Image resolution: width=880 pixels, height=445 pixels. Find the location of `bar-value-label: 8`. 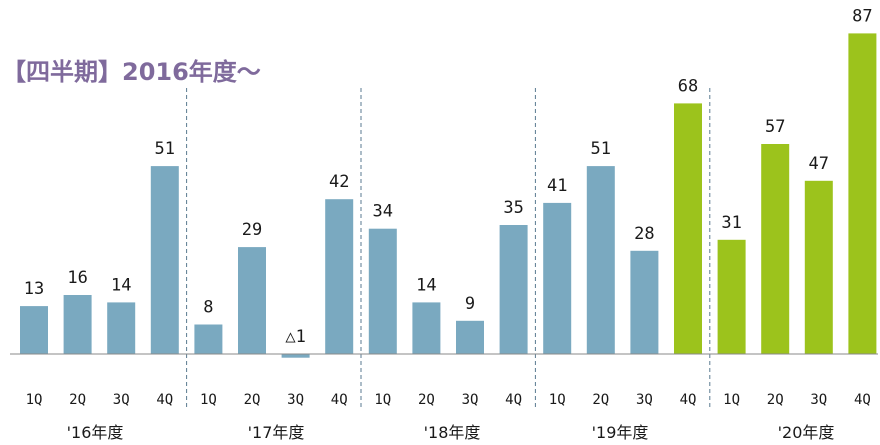

bar-value-label: 8 is located at coordinates (208, 308).